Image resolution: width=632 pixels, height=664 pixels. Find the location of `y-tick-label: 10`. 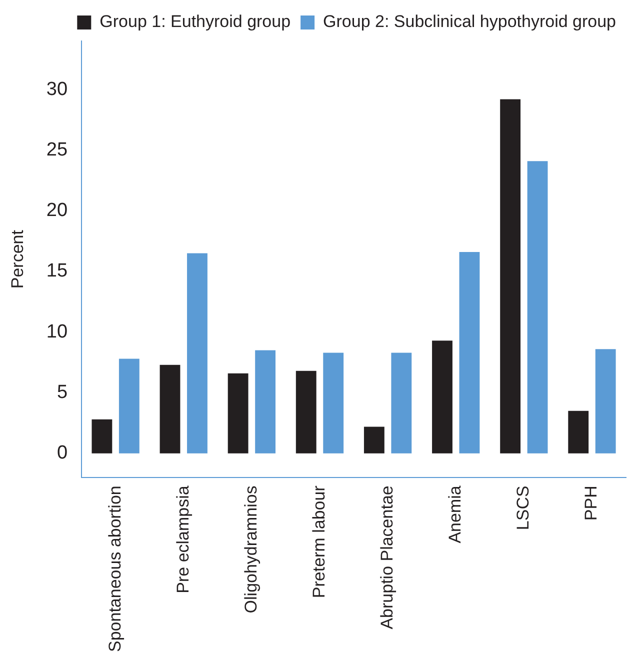

y-tick-label: 10 is located at coordinates (57, 331).